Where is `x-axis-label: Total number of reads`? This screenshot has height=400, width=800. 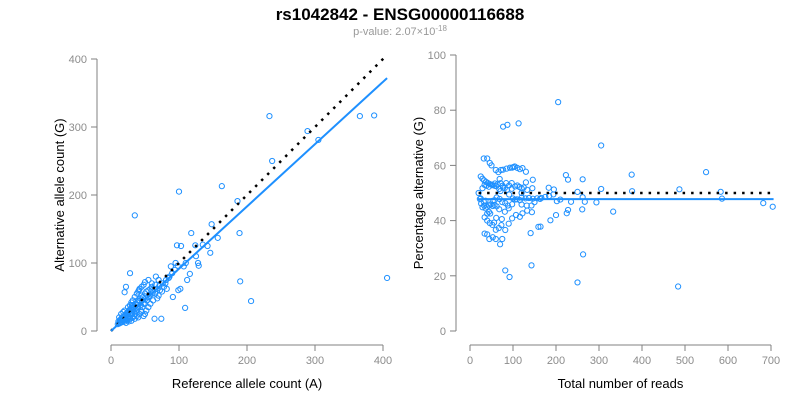
x-axis-label: Total number of reads is located at coordinates (621, 383).